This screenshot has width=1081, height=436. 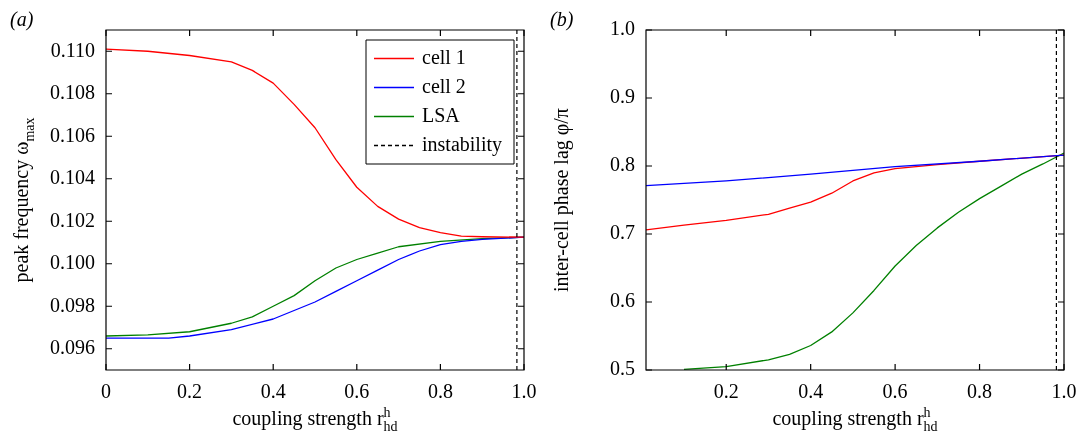 I want to click on y-tick-label: 0.096, so click(x=72, y=347).